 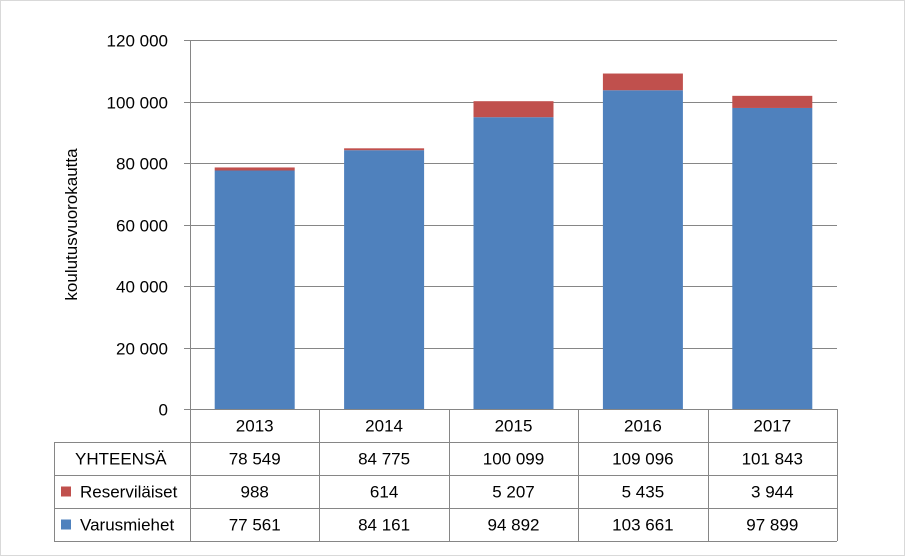 What do you see at coordinates (514, 426) in the screenshot?
I see `x-tick-label: 2015` at bounding box center [514, 426].